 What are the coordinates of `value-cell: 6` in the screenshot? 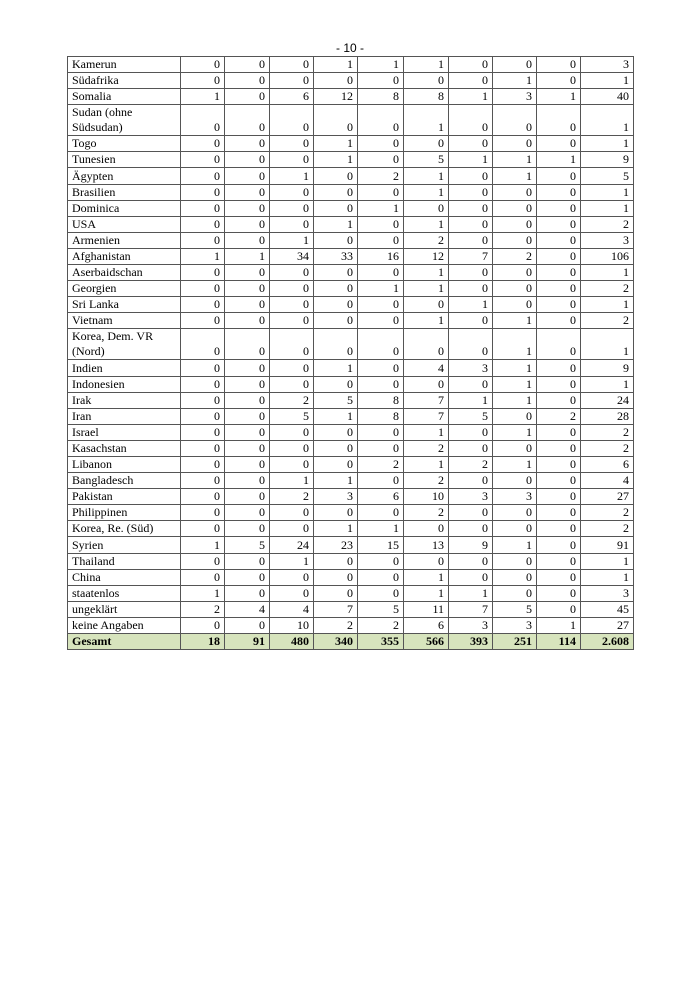 It's located at (291, 97).